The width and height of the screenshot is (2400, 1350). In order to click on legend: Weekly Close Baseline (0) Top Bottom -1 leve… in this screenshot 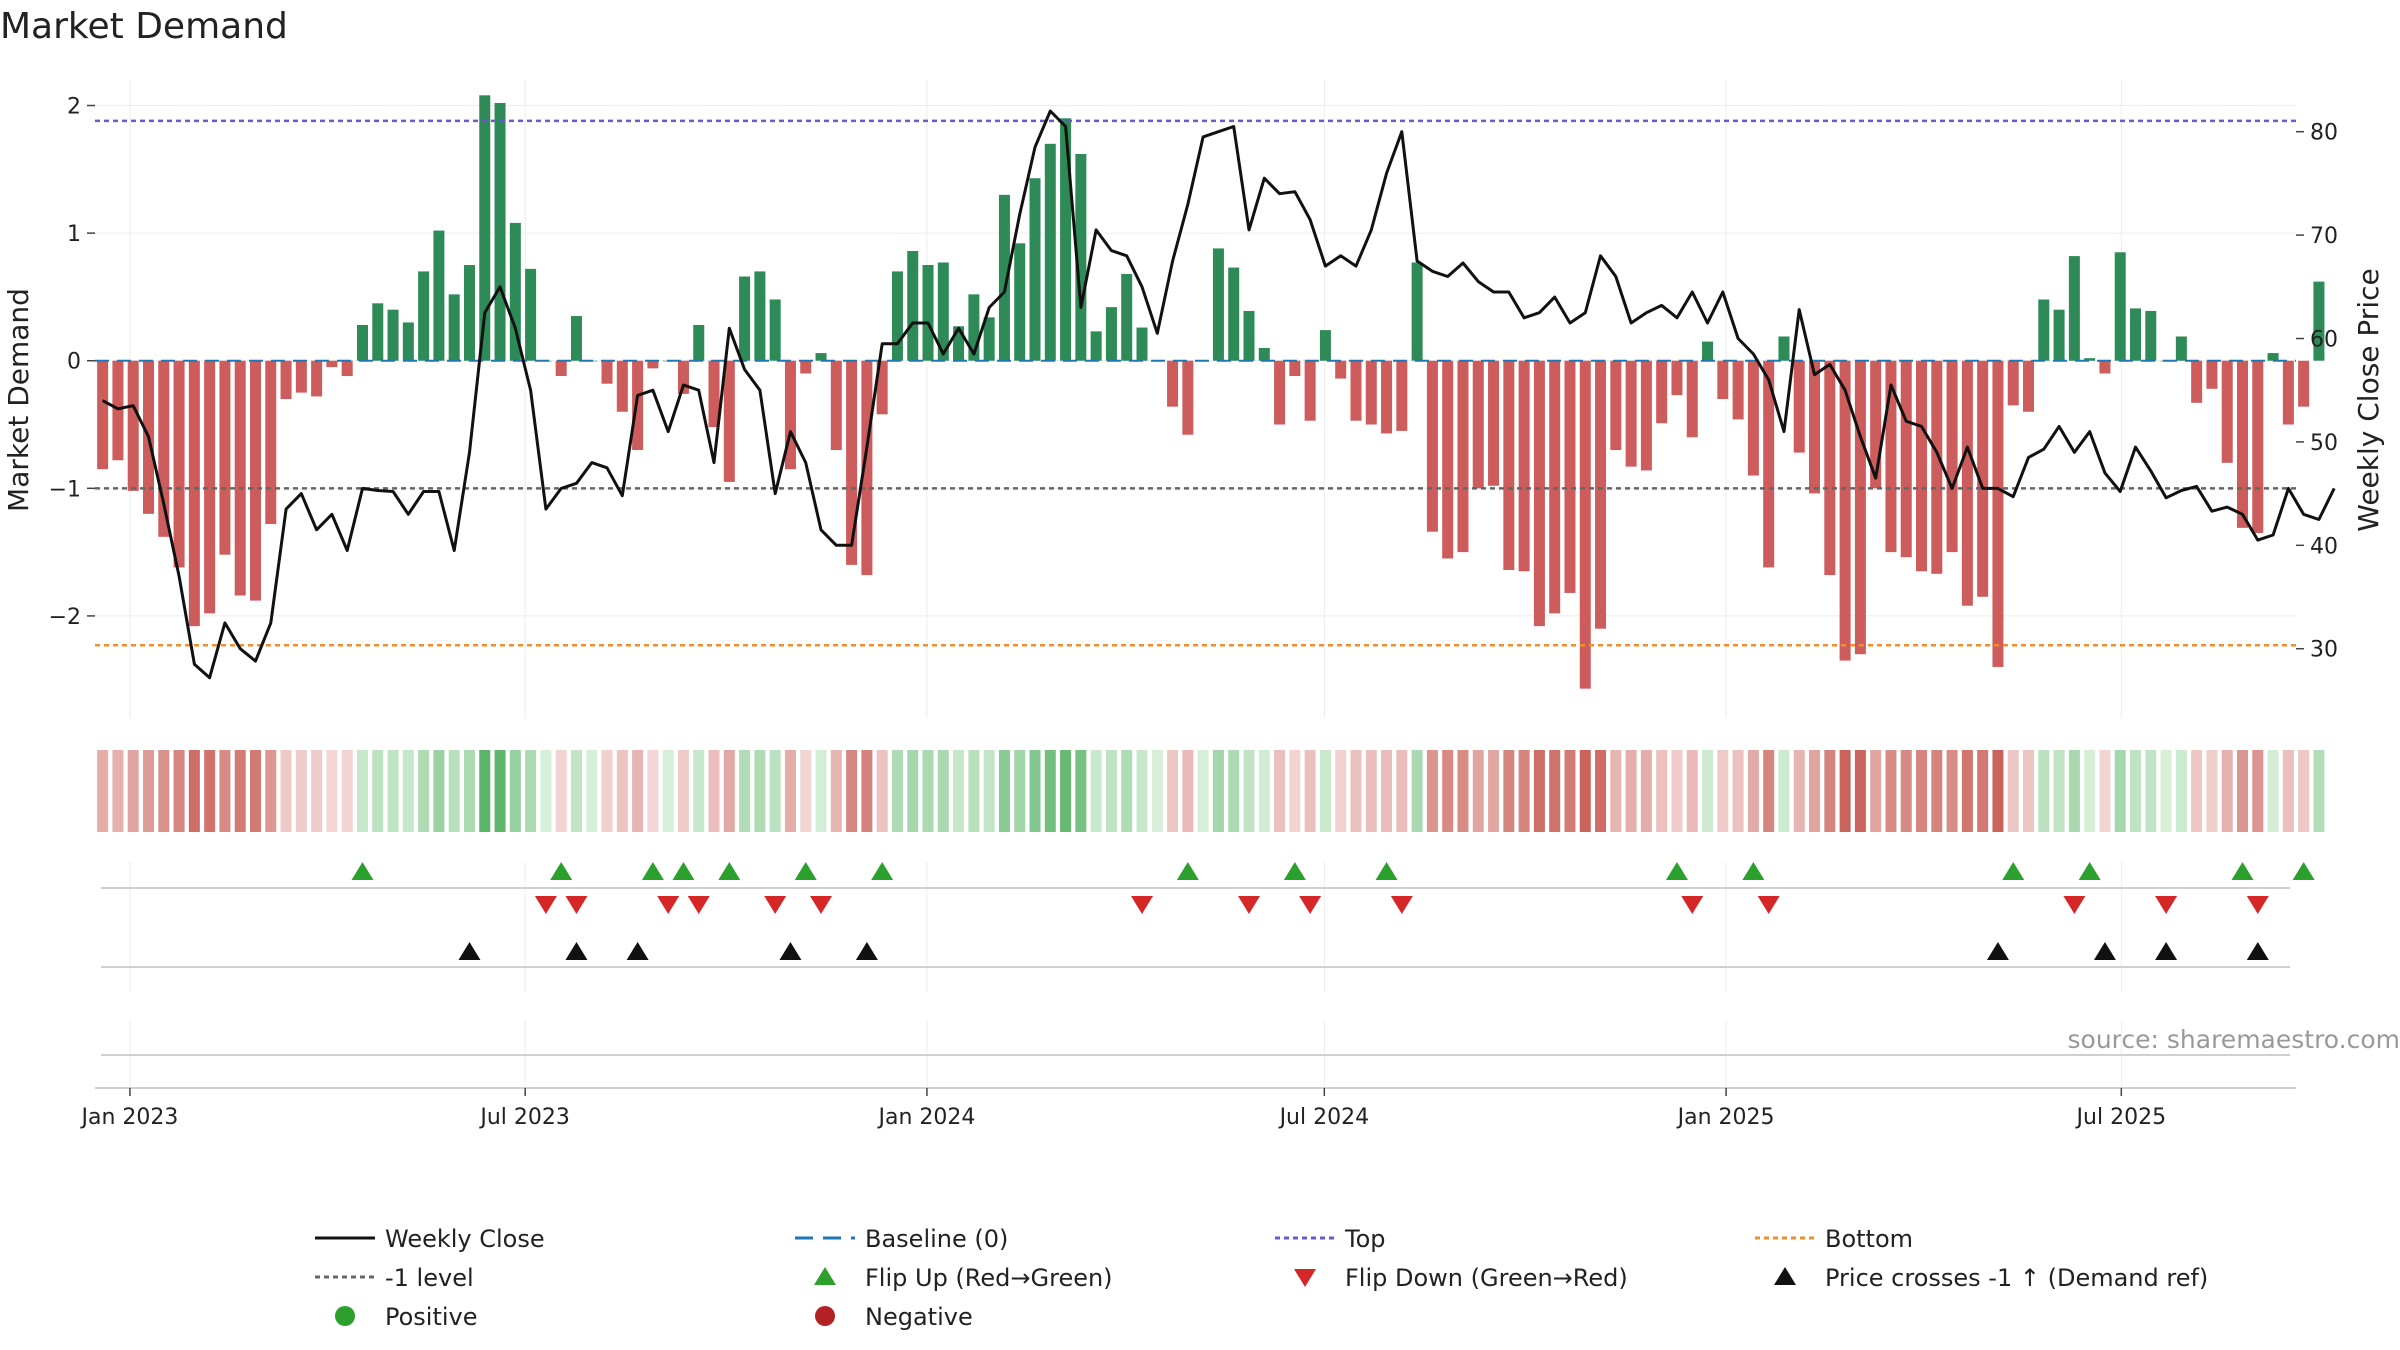, I will do `click(1261, 1278)`.